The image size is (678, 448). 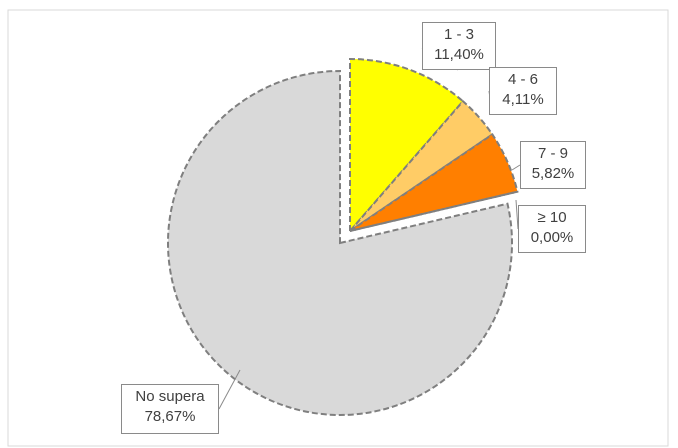 I want to click on data-label-percent: 78,67%, so click(x=170, y=416).